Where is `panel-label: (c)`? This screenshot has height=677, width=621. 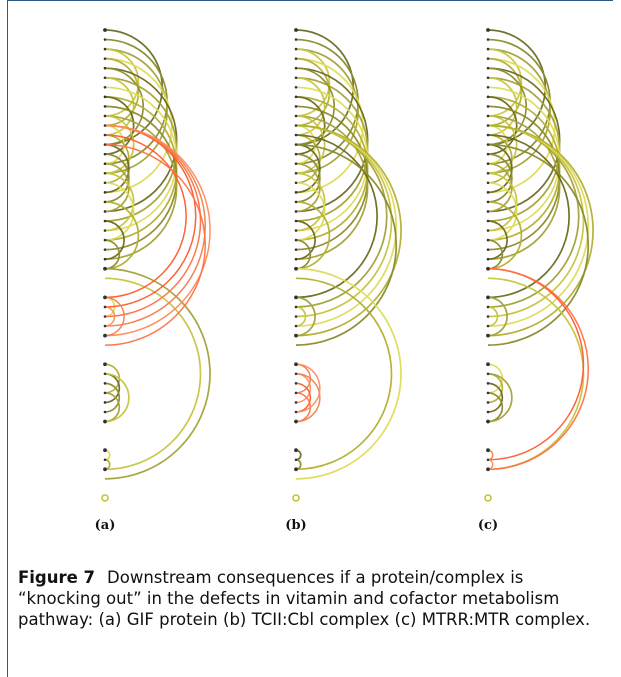
panel-label: (c) is located at coordinates (488, 525).